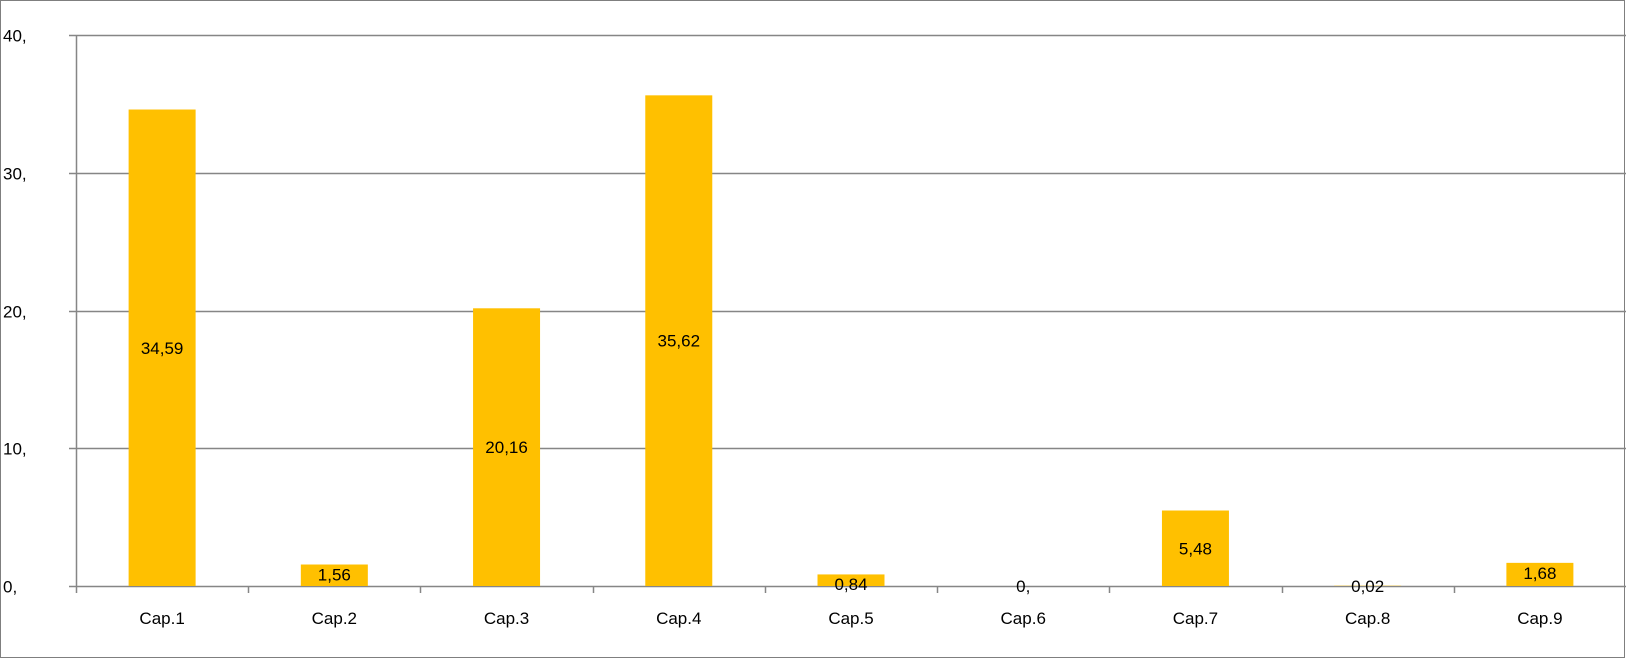 The height and width of the screenshot is (659, 1626). Describe the element at coordinates (15, 449) in the screenshot. I see `y-tick-label: 10,` at that location.